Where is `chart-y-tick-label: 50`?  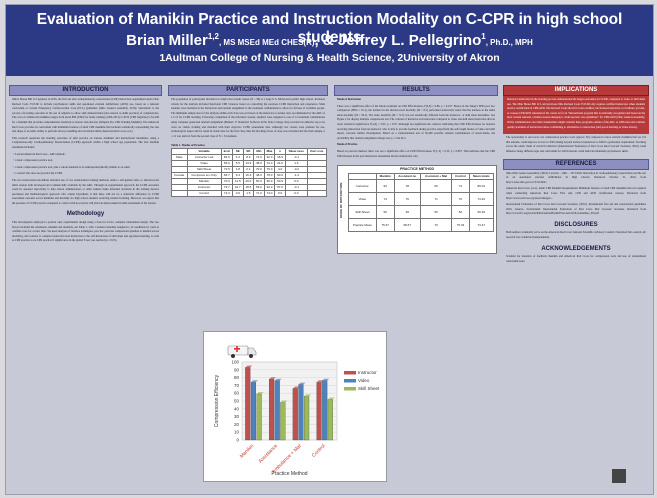
chart-y-tick-label: 50 is located at coordinates (237, 401).